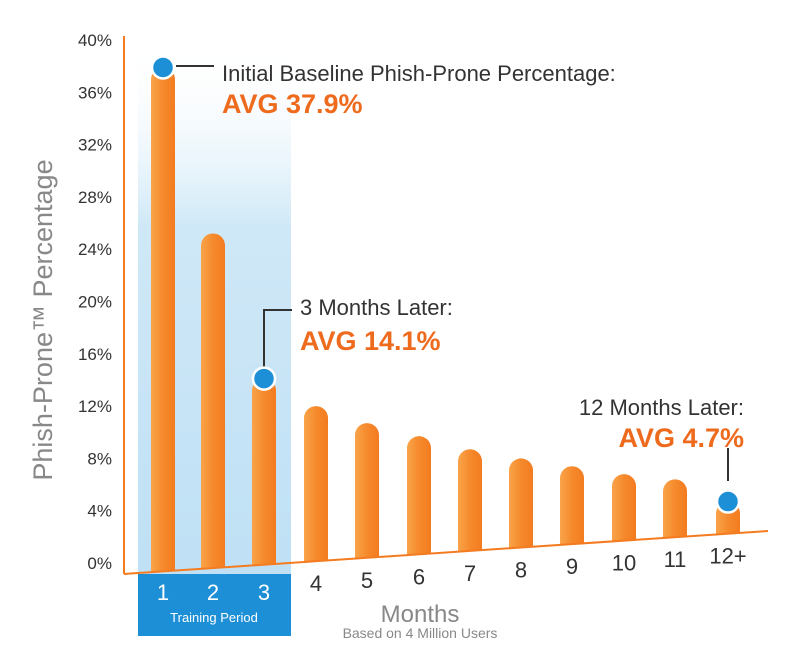 The height and width of the screenshot is (657, 800). Describe the element at coordinates (99, 511) in the screenshot. I see `y-tick-label: 4%` at that location.